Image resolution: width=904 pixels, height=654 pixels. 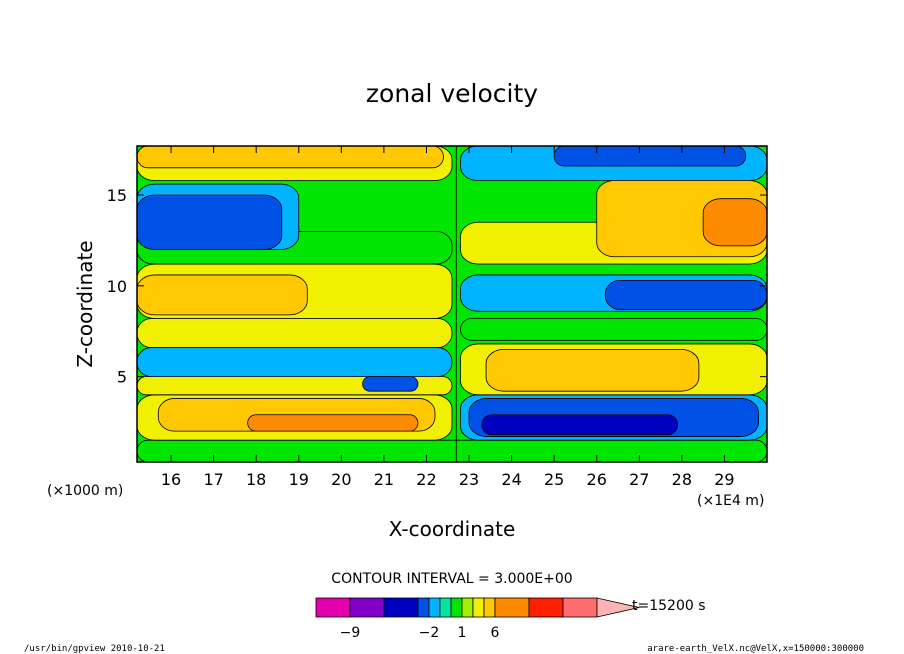 What do you see at coordinates (755, 649) in the screenshot?
I see `footer-right: arare-earth_VelX.nc@VelX,x=150000:300000` at bounding box center [755, 649].